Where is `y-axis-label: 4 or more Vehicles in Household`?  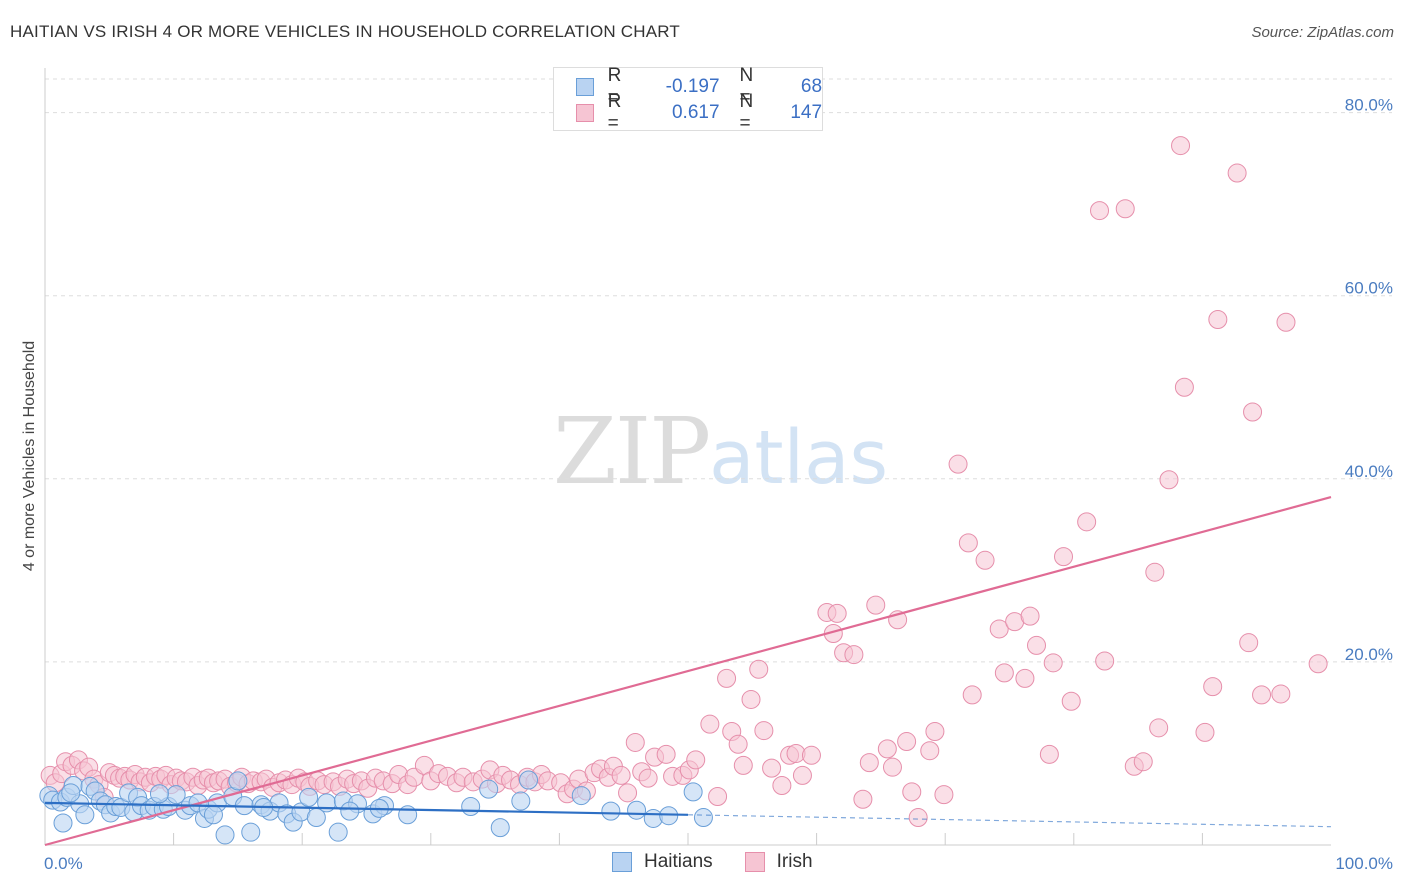 y-axis-label: 4 or more Vehicles in Household is located at coordinates (29, 456).